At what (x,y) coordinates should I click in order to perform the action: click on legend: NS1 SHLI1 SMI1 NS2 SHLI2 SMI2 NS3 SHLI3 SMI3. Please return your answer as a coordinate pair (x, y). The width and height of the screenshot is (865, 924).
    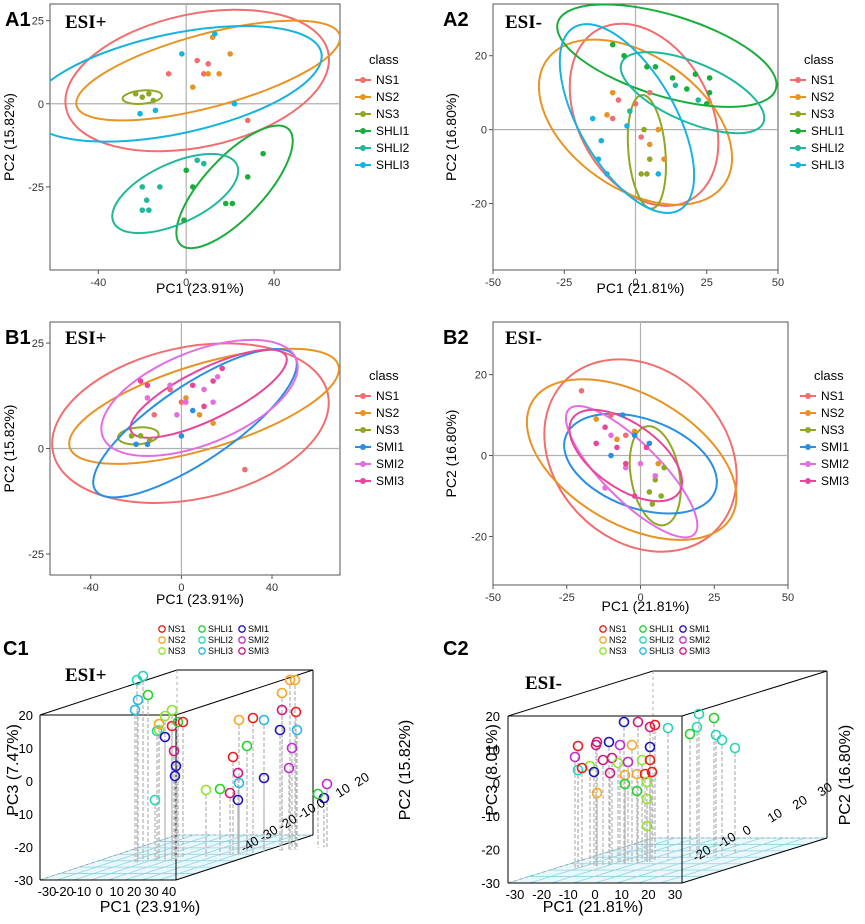
    Looking at the image, I should click on (213, 640).